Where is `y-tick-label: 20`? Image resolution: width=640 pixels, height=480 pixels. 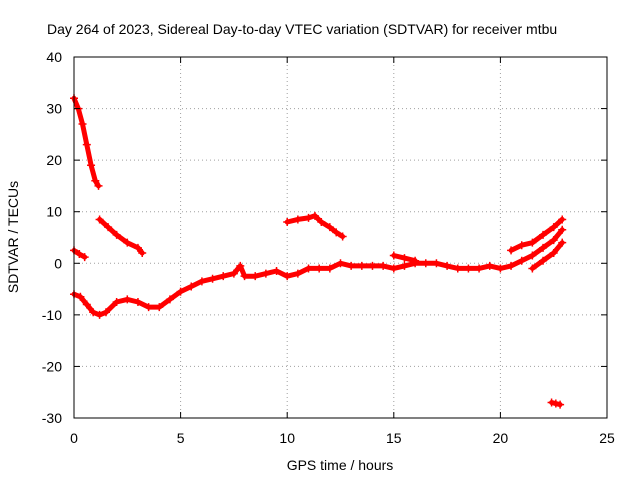
y-tick-label: 20 is located at coordinates (54, 160).